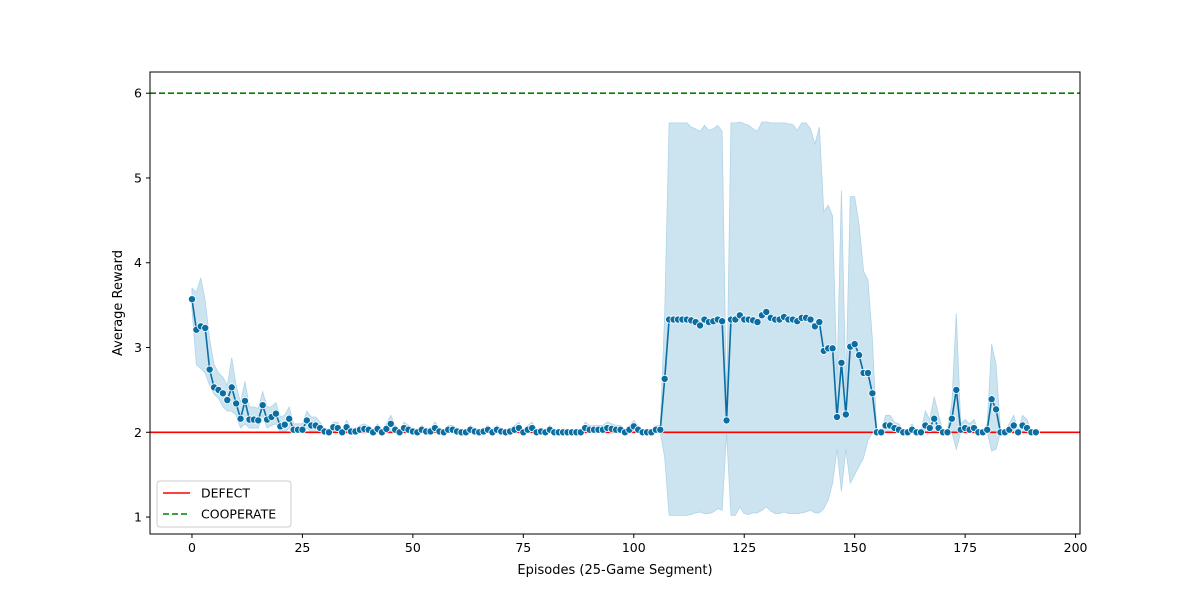 This screenshot has width=1200, height=600. I want to click on y-tick-label: 1, so click(138, 517).